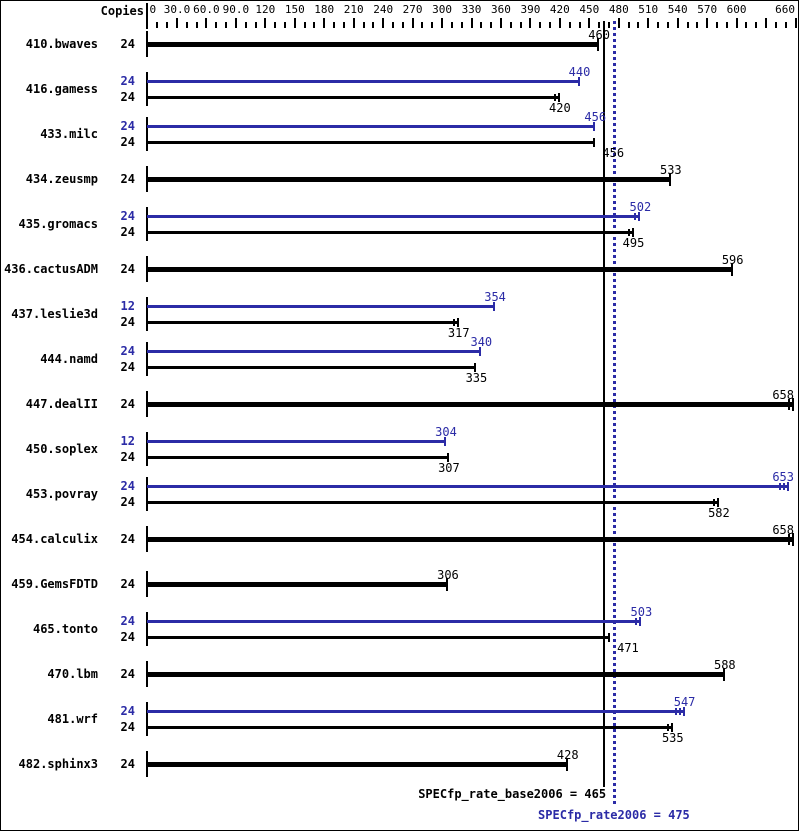 The width and height of the screenshot is (799, 831). What do you see at coordinates (648, 9) in the screenshot?
I see `axis-tick-label: 510` at bounding box center [648, 9].